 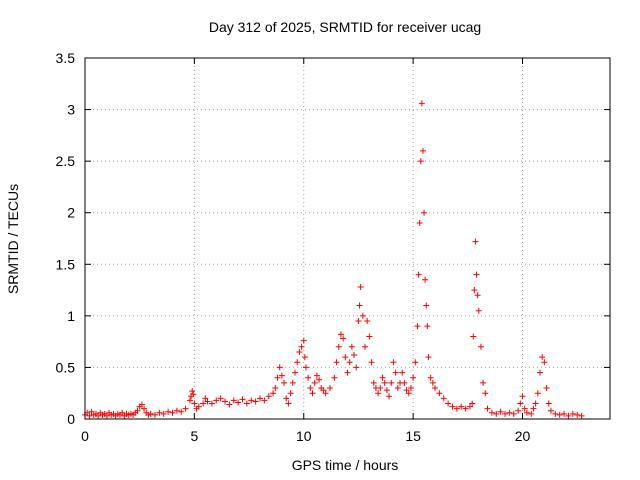 I want to click on x-axis-label: GPS time / hours, so click(x=345, y=465).